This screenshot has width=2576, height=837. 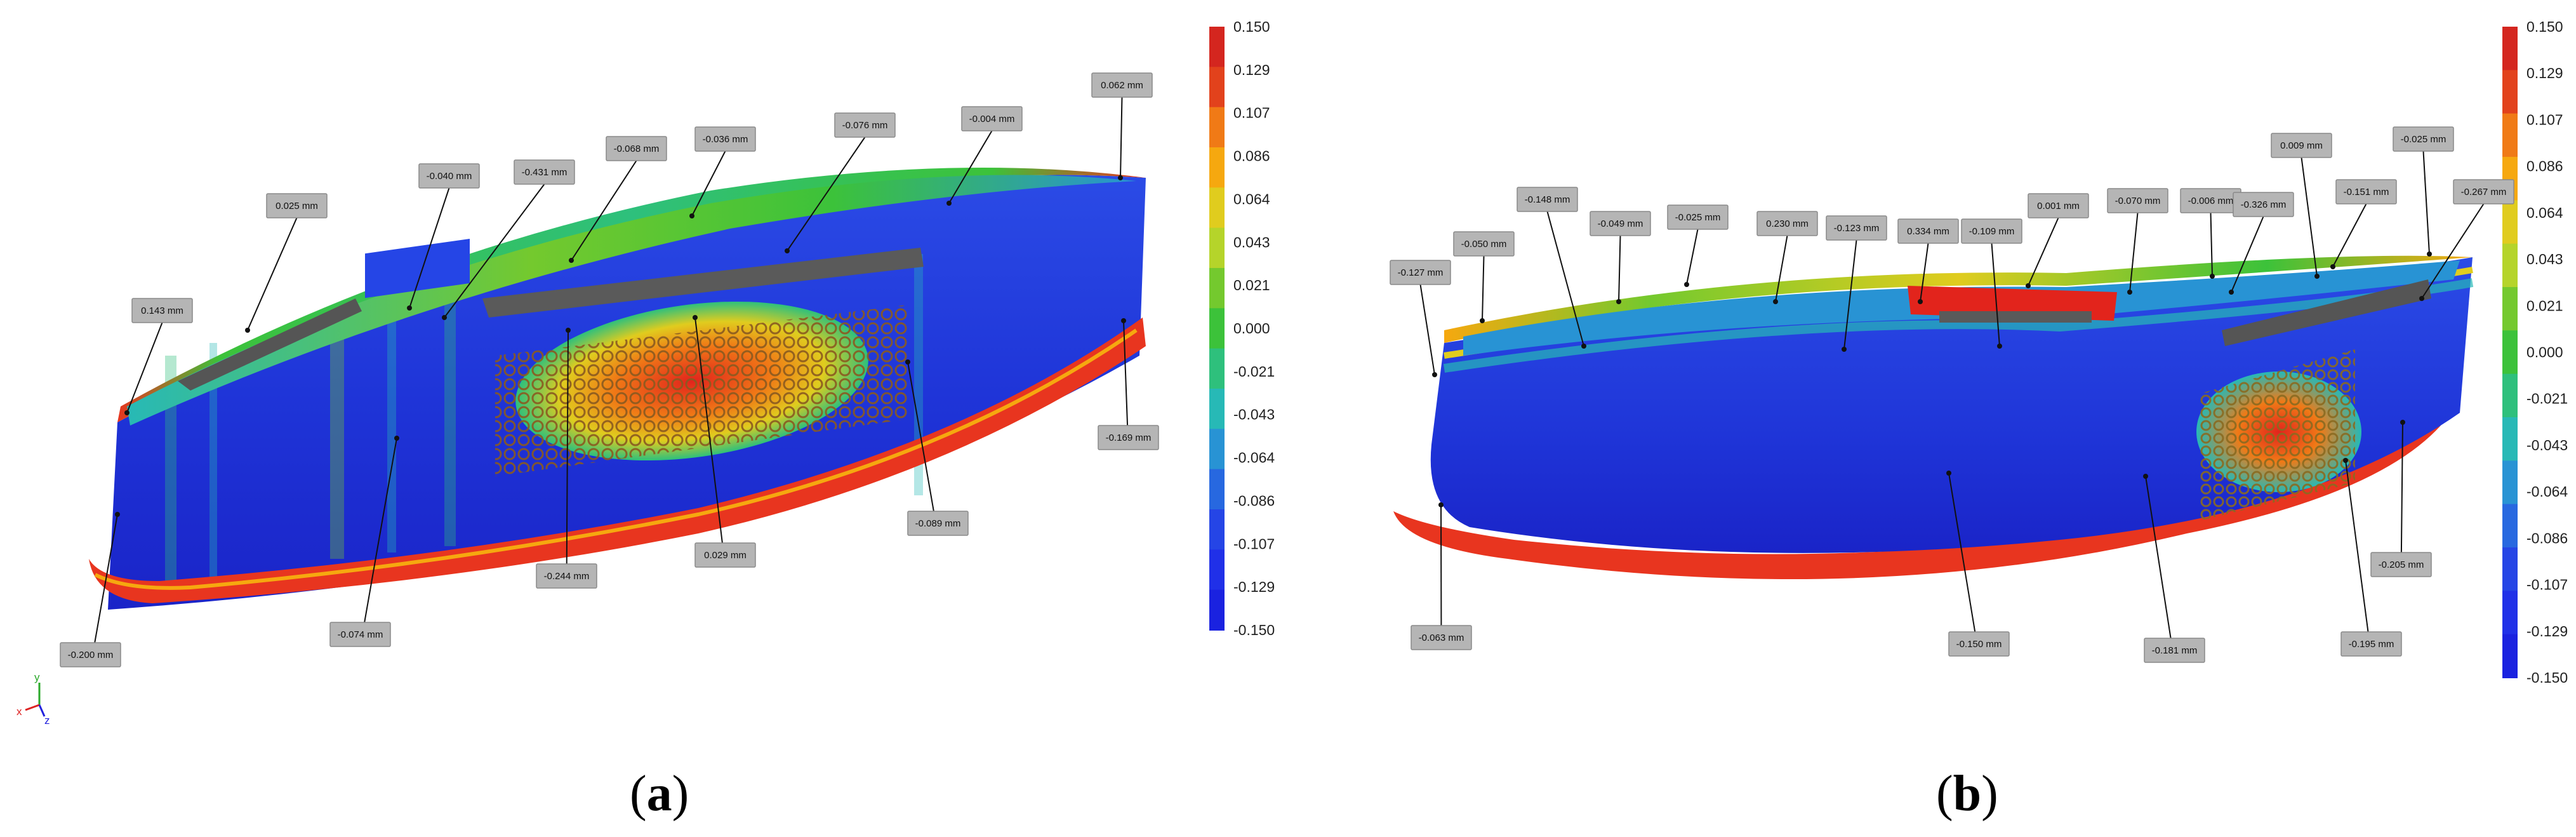 What do you see at coordinates (2174, 568) in the screenshot?
I see `deviation-annotation: -0.181 mm` at bounding box center [2174, 568].